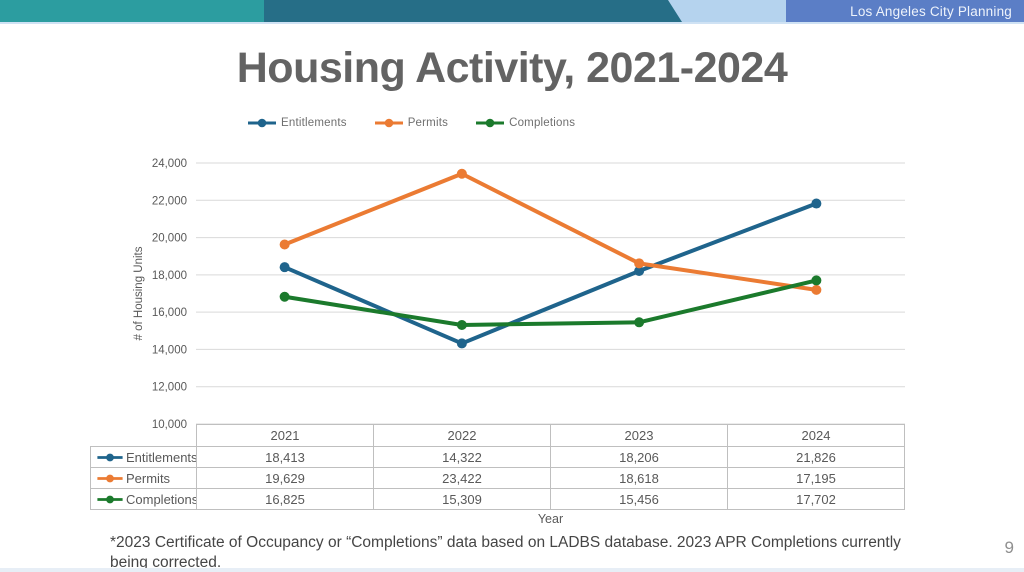 The width and height of the screenshot is (1024, 572). Describe the element at coordinates (462, 478) in the screenshot. I see `table-cell: 23,422` at that location.